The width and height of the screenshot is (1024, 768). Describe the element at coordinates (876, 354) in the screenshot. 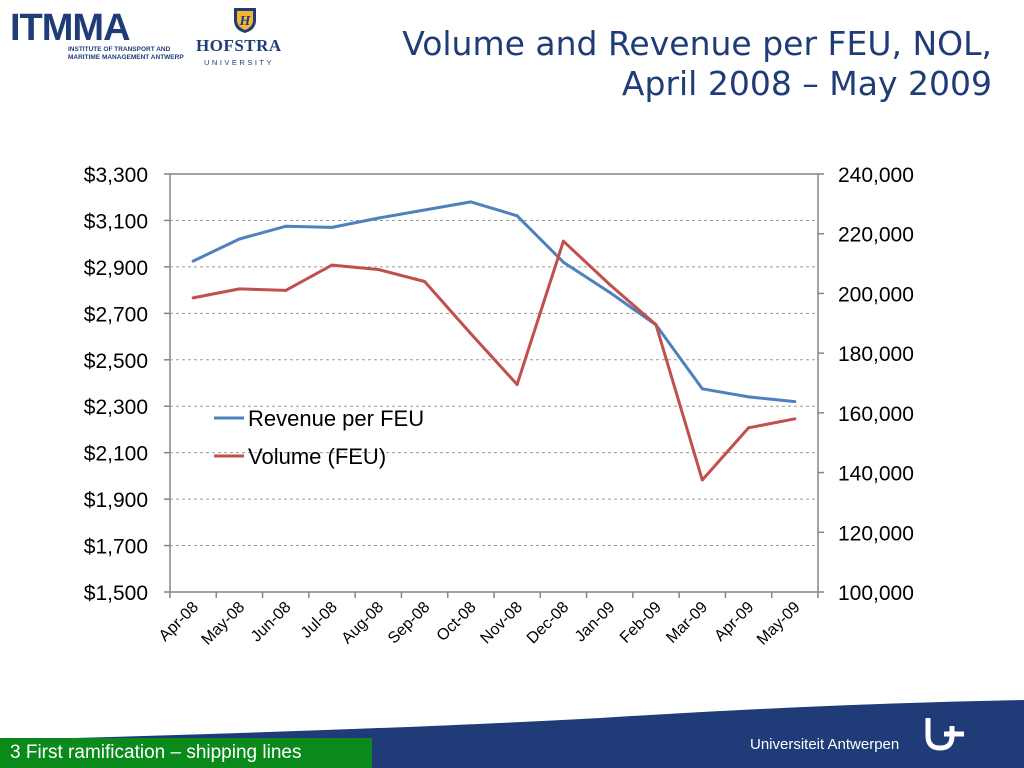

I see `right-tick-label: 180,000` at that location.